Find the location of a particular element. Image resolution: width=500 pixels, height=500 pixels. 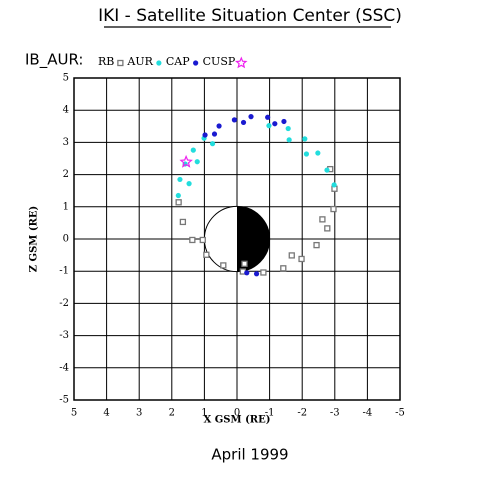

legend-label: AUR is located at coordinates (139, 61).